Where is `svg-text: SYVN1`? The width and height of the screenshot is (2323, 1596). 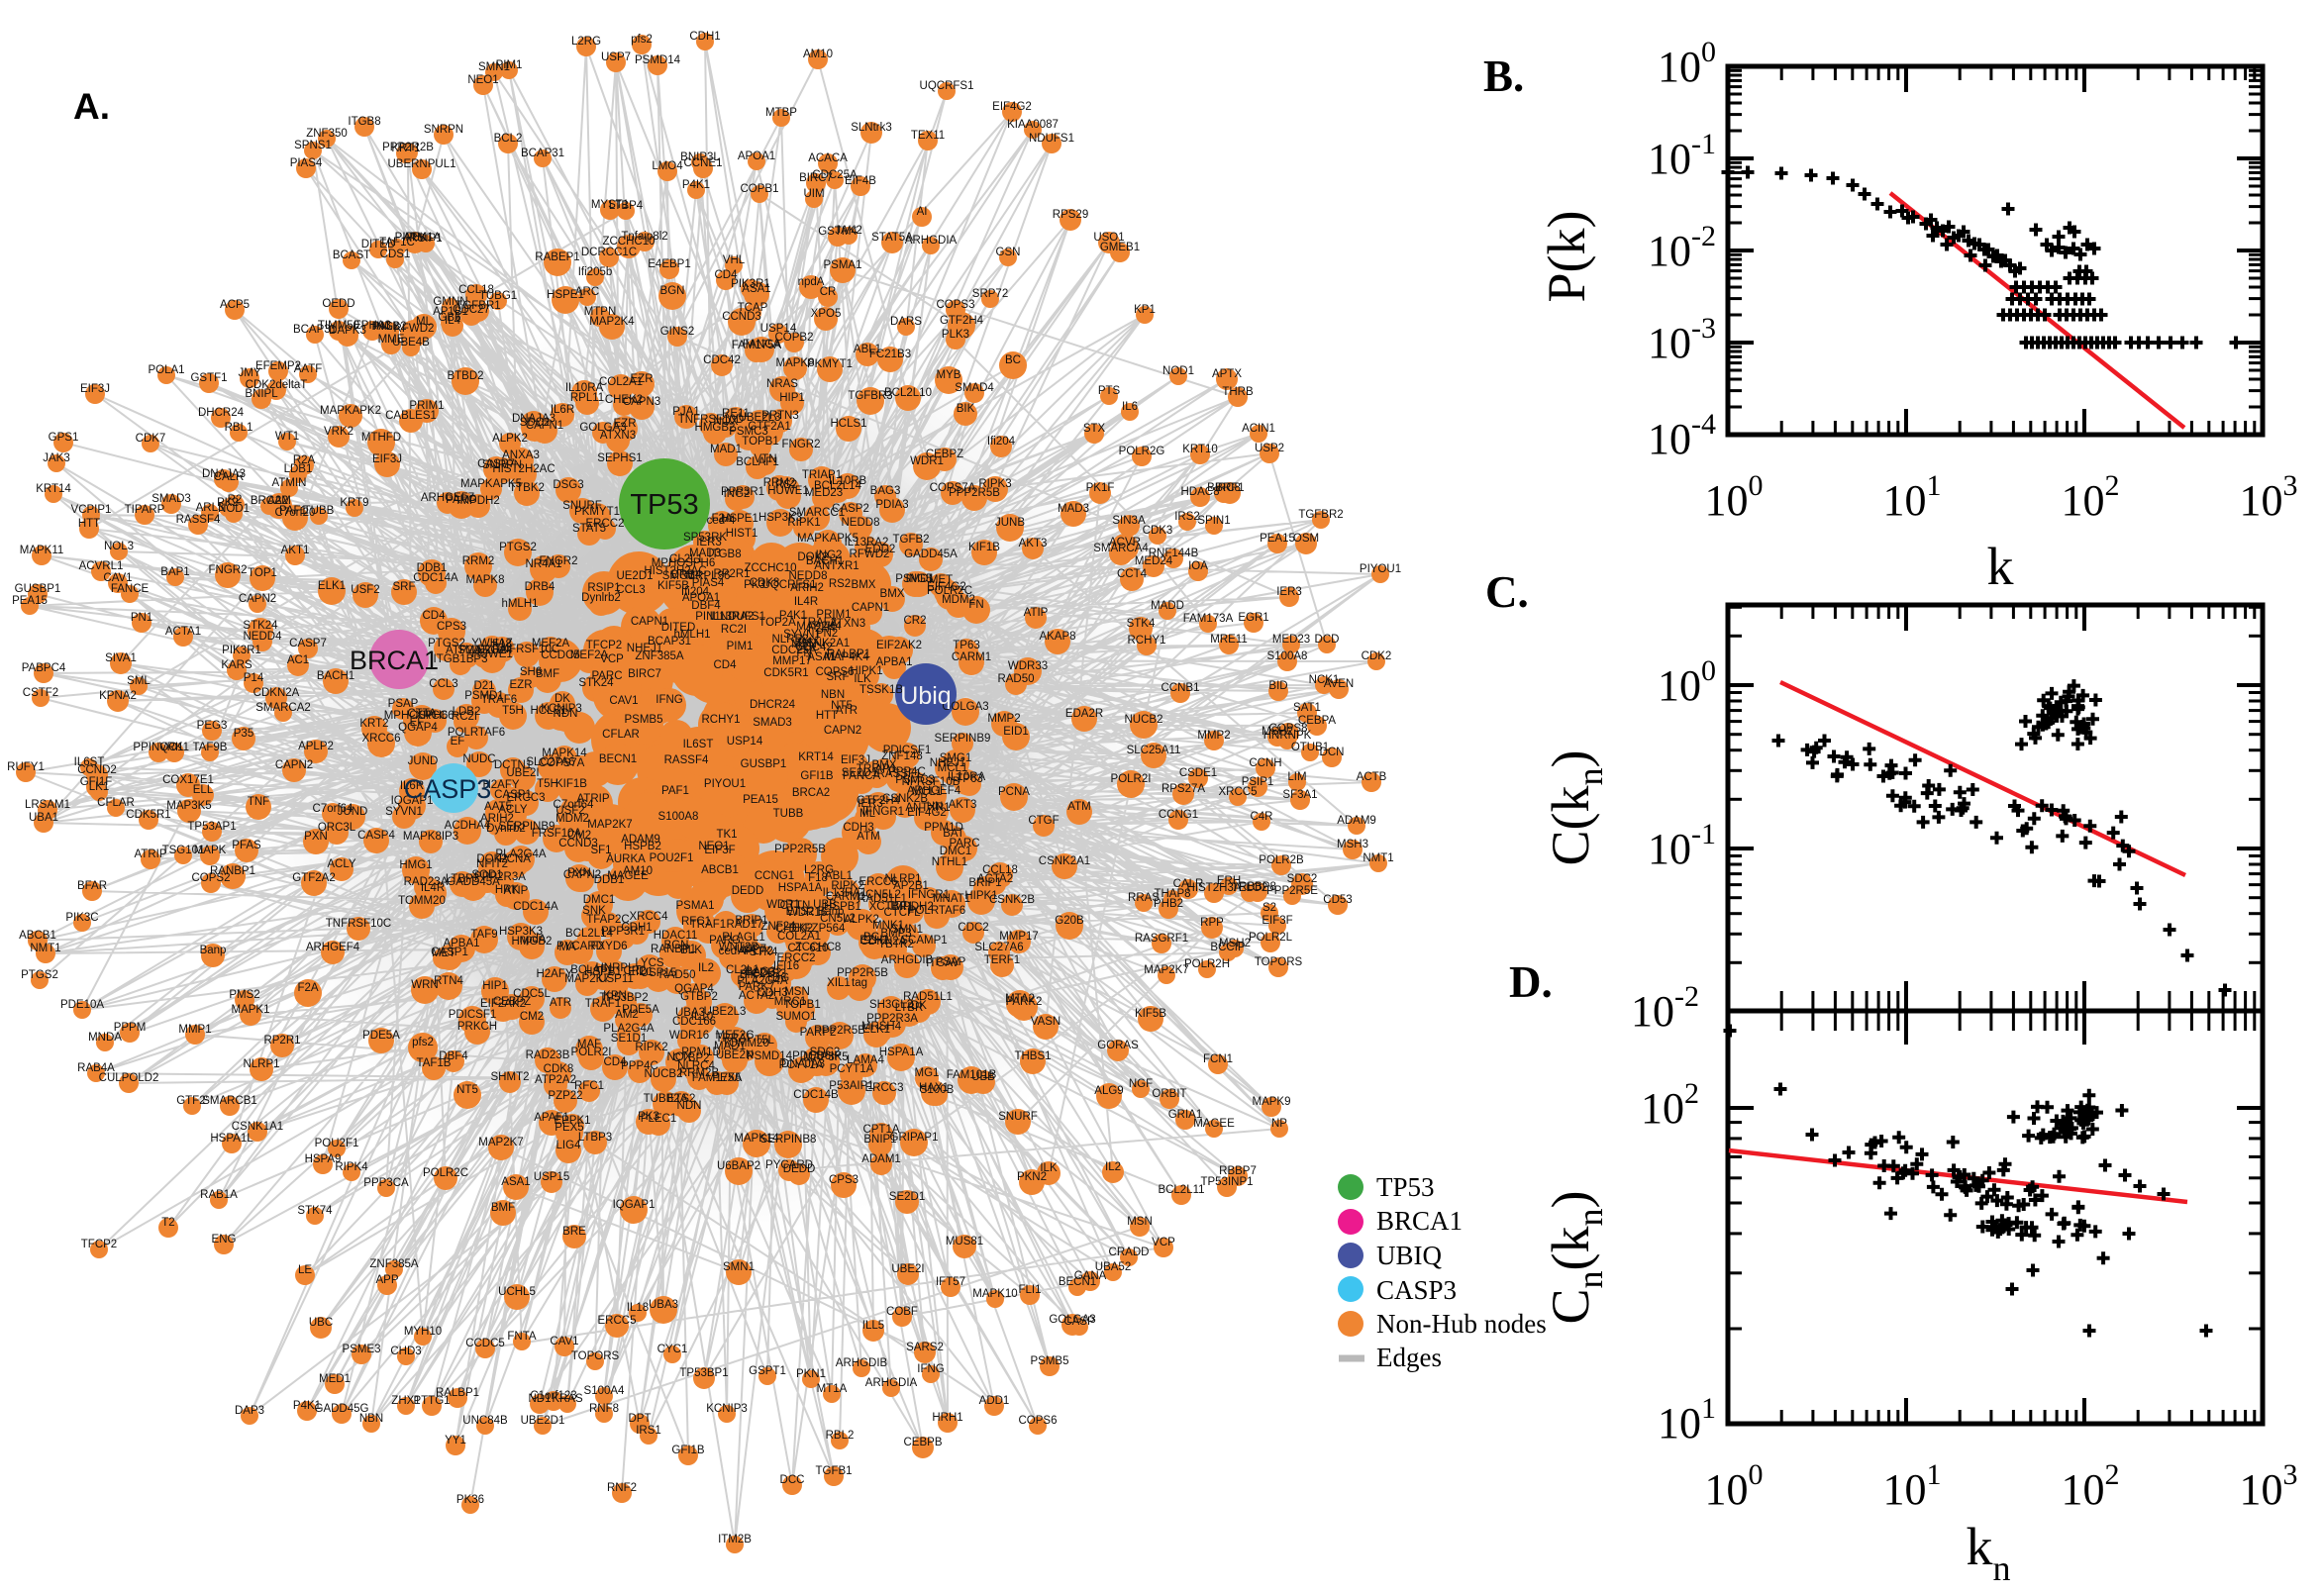 svg-text: SYVN1 is located at coordinates (802, 635).